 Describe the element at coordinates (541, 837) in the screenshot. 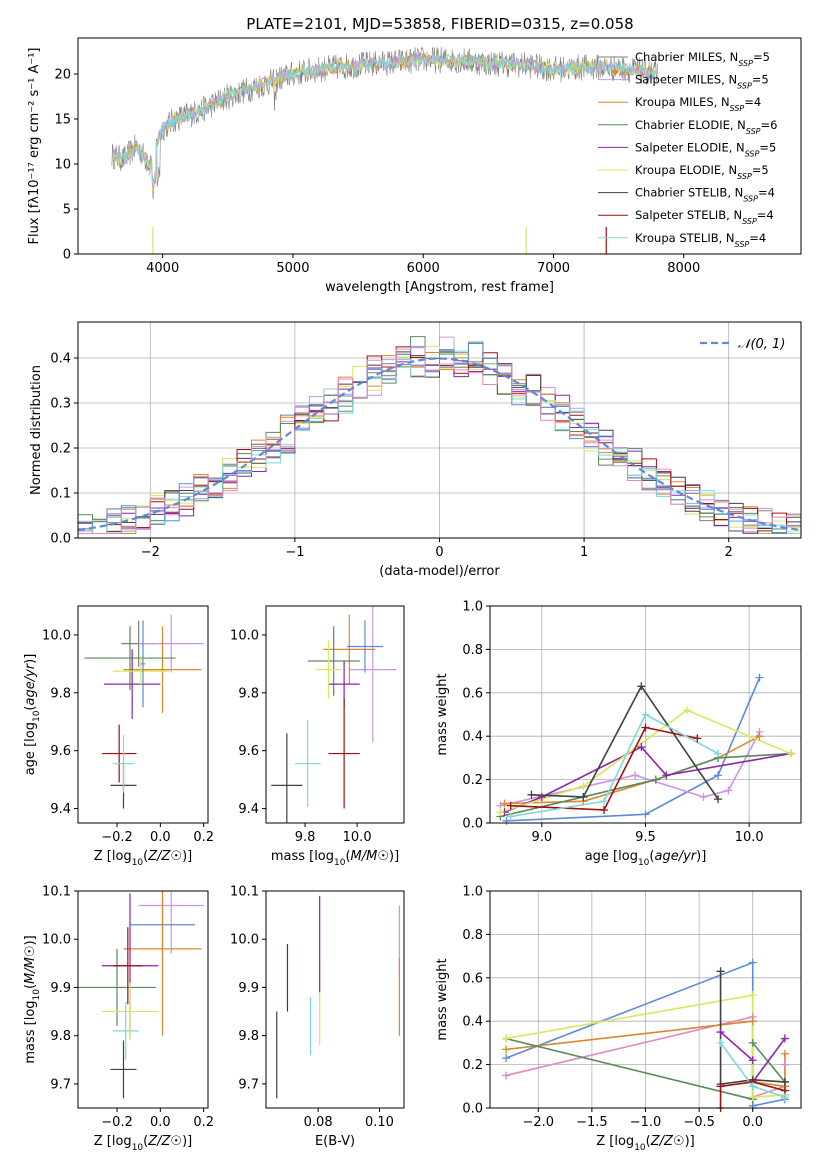

I see `x-tick-label: 9.0` at that location.